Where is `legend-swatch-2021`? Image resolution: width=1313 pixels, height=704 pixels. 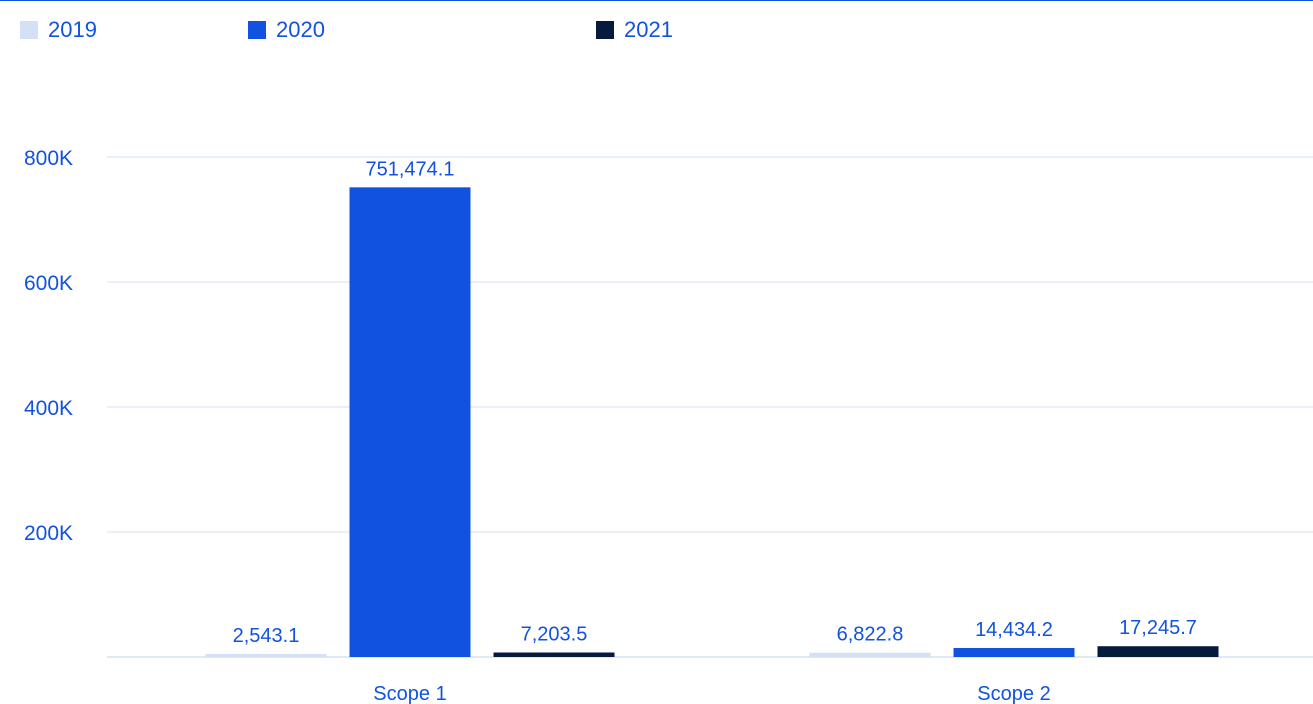
legend-swatch-2021 is located at coordinates (605, 30).